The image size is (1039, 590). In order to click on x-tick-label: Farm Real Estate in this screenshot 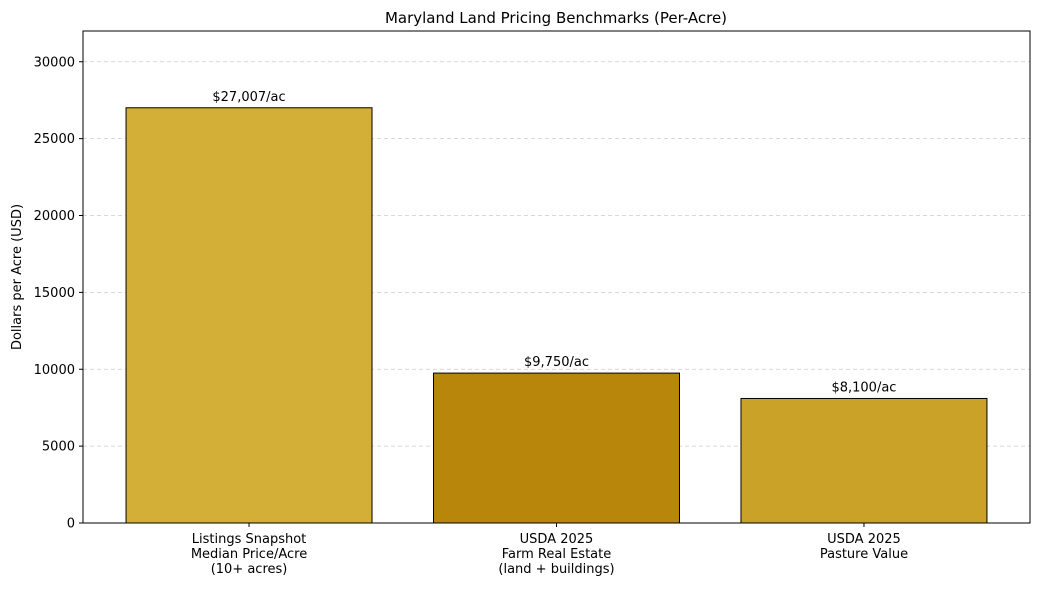, I will do `click(556, 554)`.